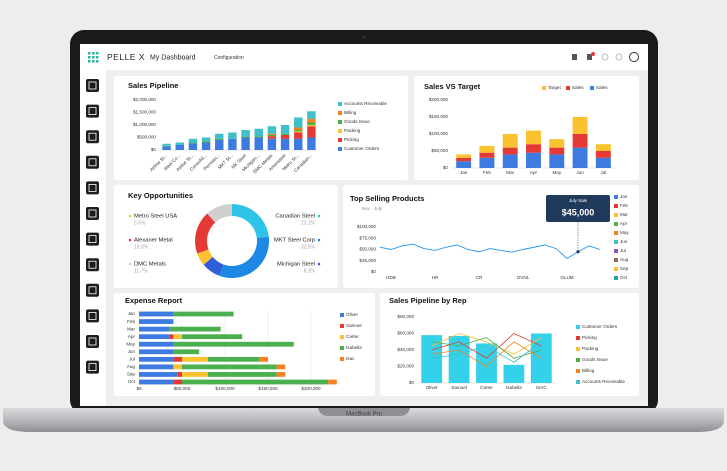 This screenshot has width=727, height=471. What do you see at coordinates (131, 321) in the screenshot?
I see `y-tick-label: Feb` at bounding box center [131, 321].